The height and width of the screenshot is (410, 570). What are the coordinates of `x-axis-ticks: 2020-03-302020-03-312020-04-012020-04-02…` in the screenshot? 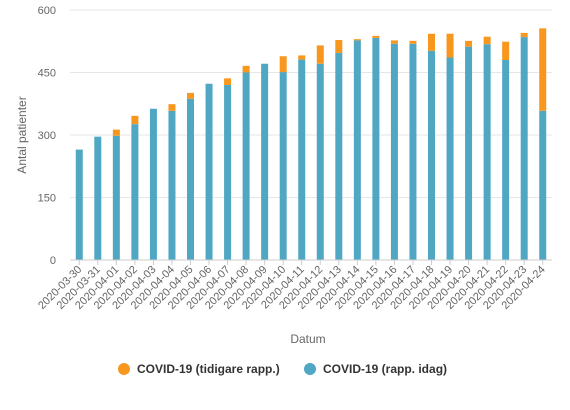 It's located at (292, 286).